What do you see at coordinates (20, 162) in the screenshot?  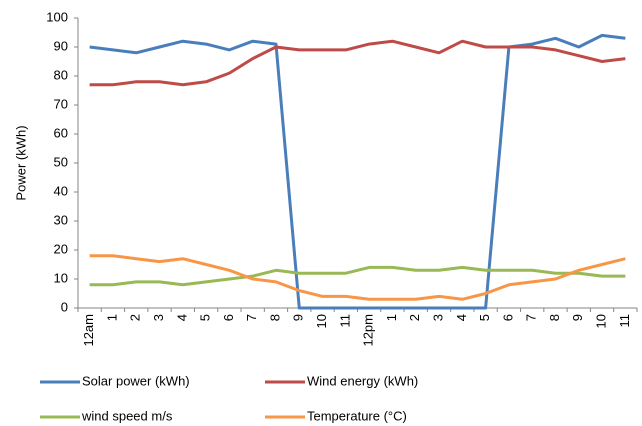 I see `y-axis-label: Power (kWh)` at bounding box center [20, 162].